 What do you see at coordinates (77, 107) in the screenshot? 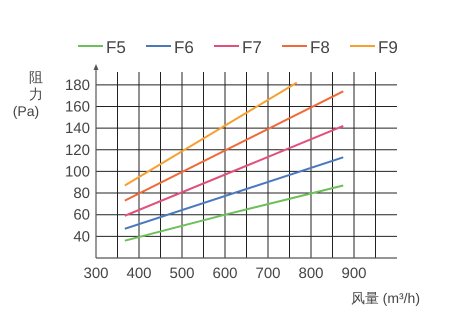
I see `y-tick-label: 160` at bounding box center [77, 107].